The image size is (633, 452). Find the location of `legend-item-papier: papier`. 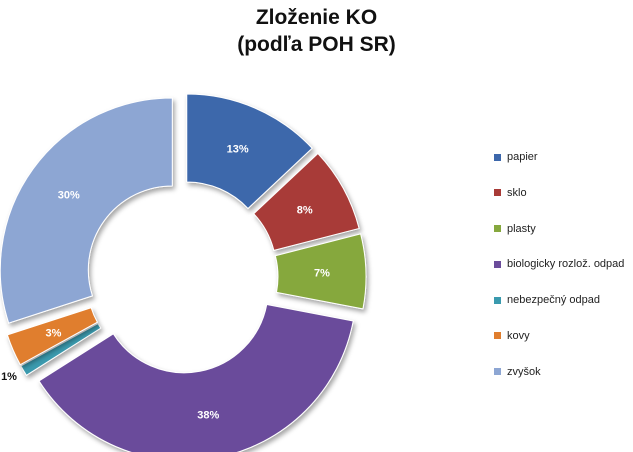

legend-item-papier: papier is located at coordinates (559, 157).